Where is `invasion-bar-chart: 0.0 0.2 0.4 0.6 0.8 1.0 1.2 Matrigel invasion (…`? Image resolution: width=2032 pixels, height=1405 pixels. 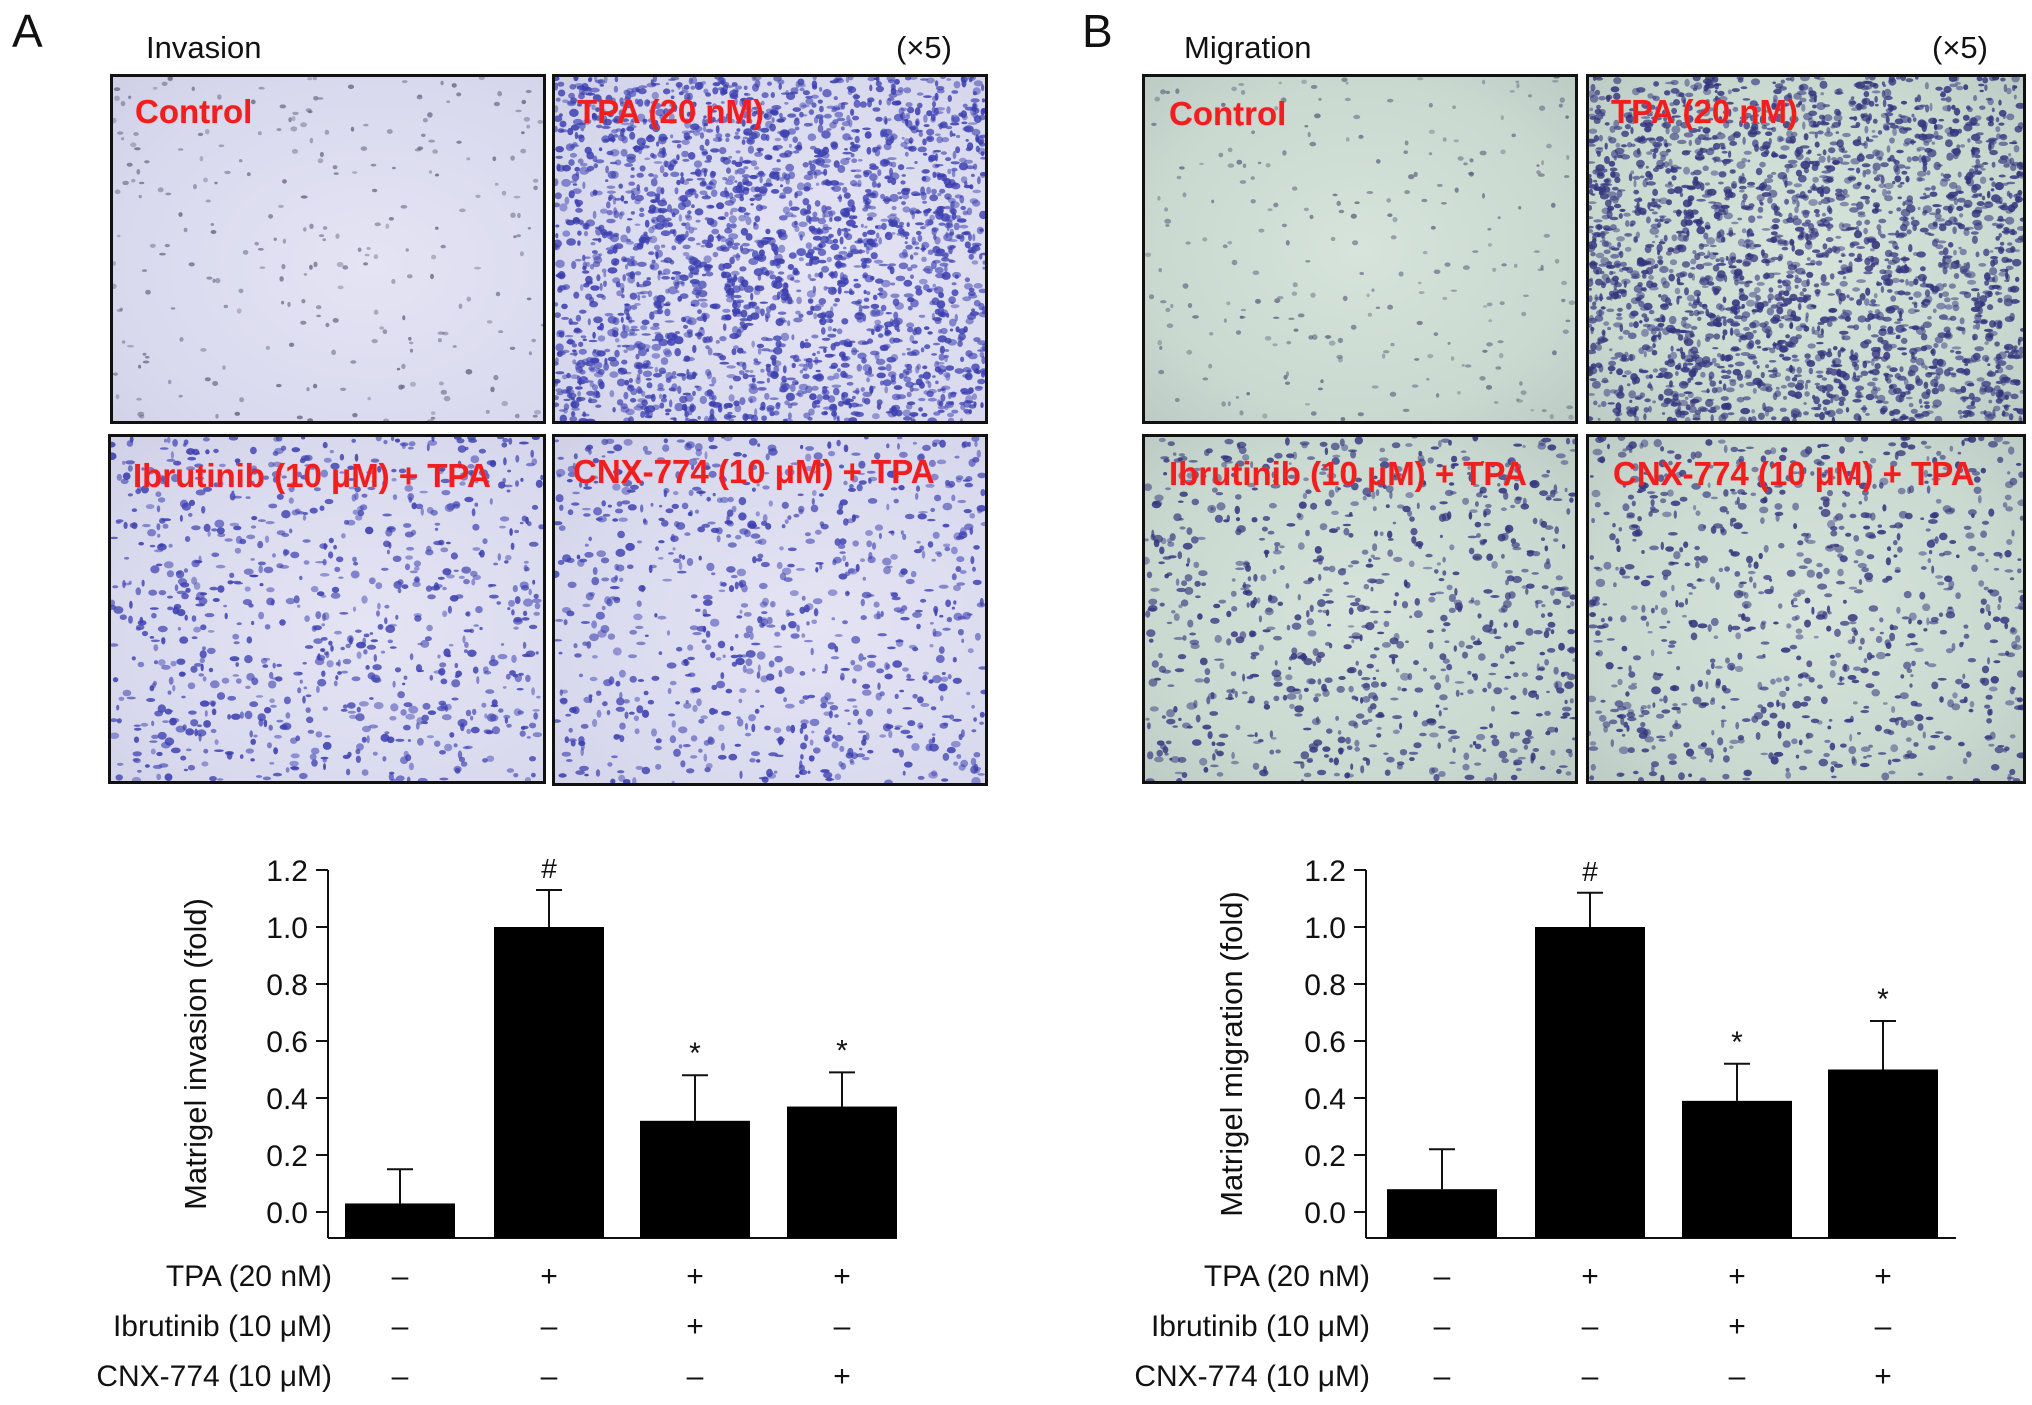
invasion-bar-chart: 0.0 0.2 0.4 0.6 0.8 1.0 1.2 Matrigel invasion (… is located at coordinates (537, 1046).